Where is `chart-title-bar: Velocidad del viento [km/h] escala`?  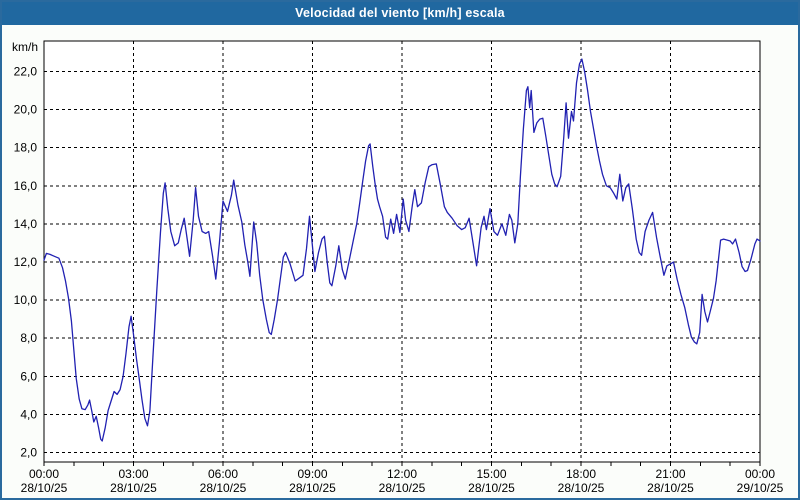
chart-title-bar: Velocidad del viento [km/h] escala is located at coordinates (400, 13).